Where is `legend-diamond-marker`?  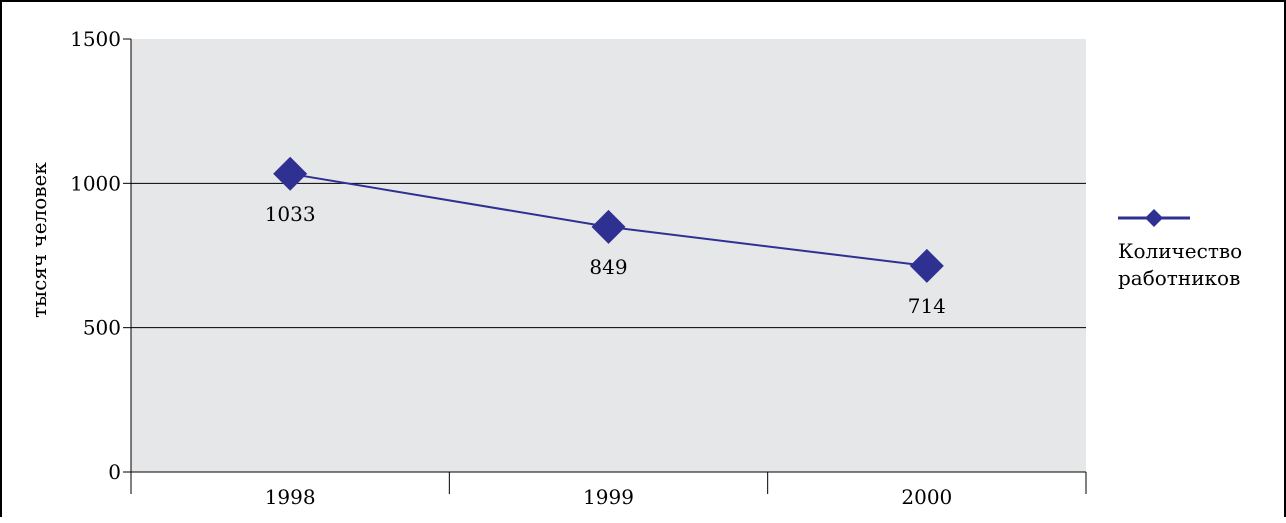 legend-diamond-marker is located at coordinates (1154, 218).